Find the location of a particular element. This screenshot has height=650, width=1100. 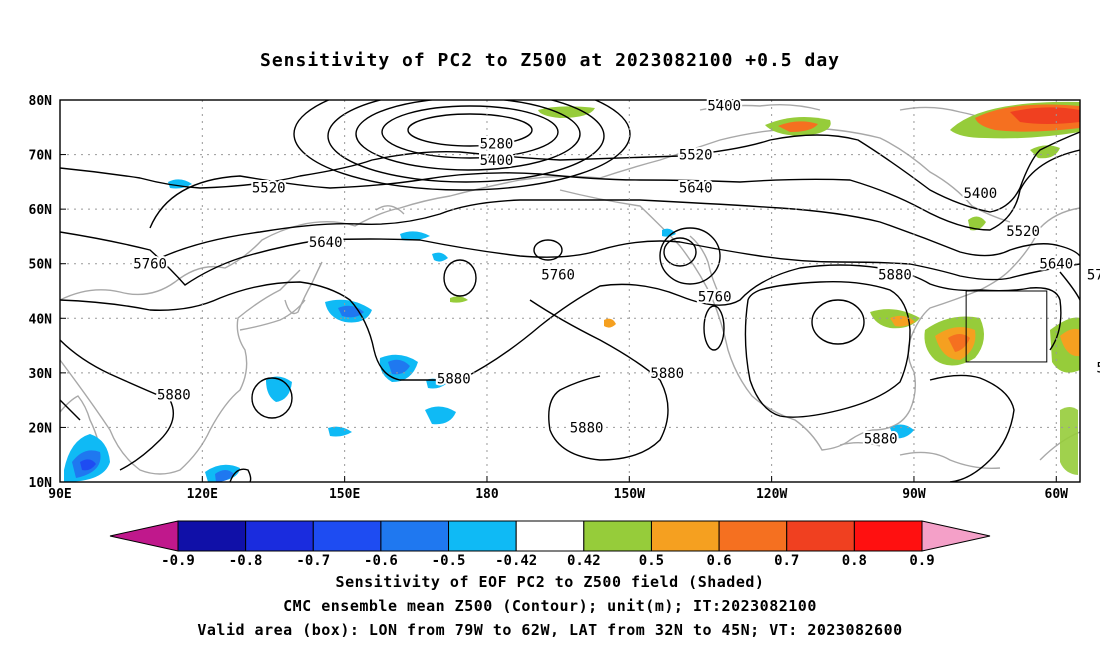

colorbar-label: 0.5 is located at coordinates (651, 561).